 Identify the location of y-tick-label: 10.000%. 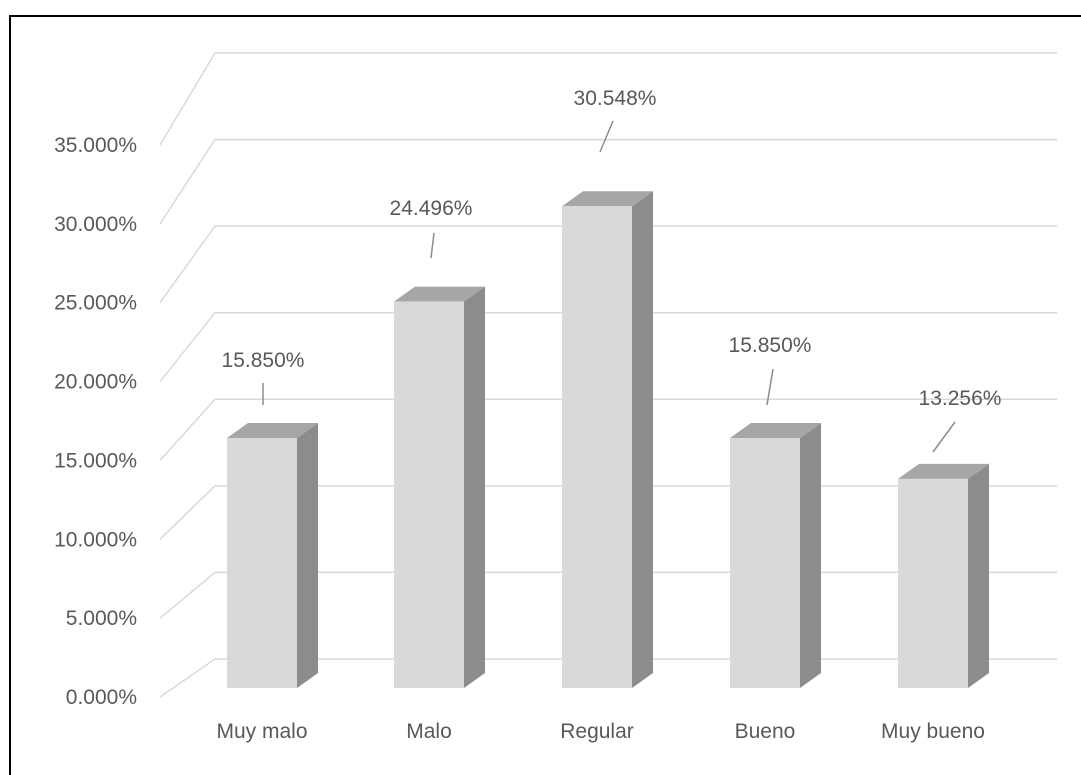
(95, 539).